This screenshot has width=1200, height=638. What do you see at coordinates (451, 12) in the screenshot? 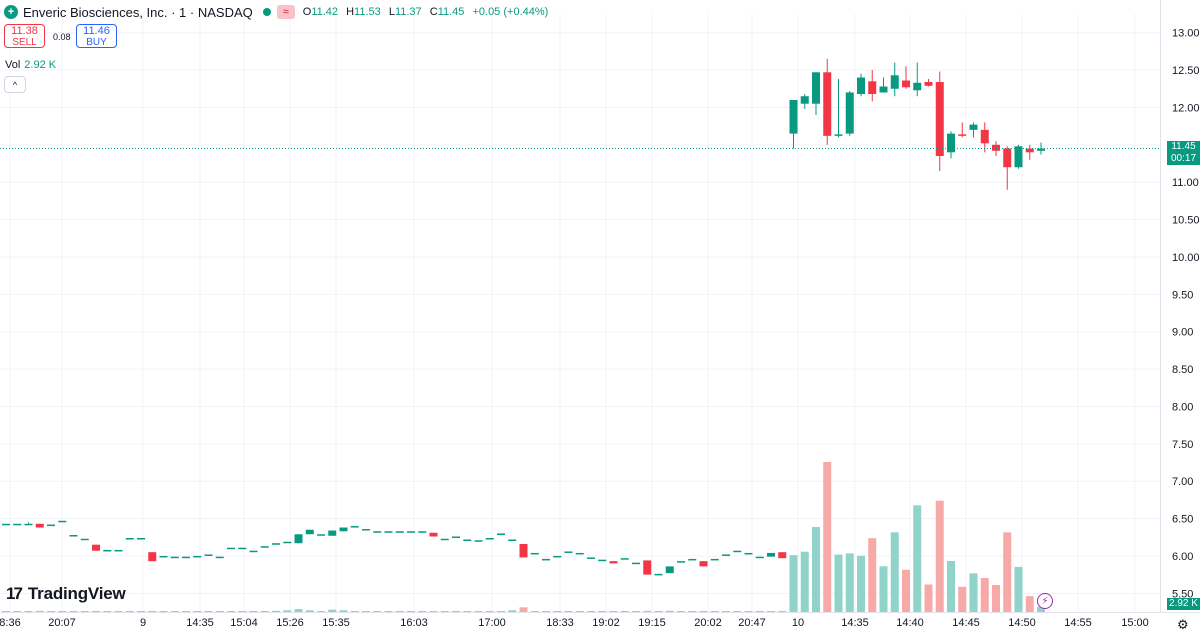
I see `close-value: 11.45` at bounding box center [451, 12].